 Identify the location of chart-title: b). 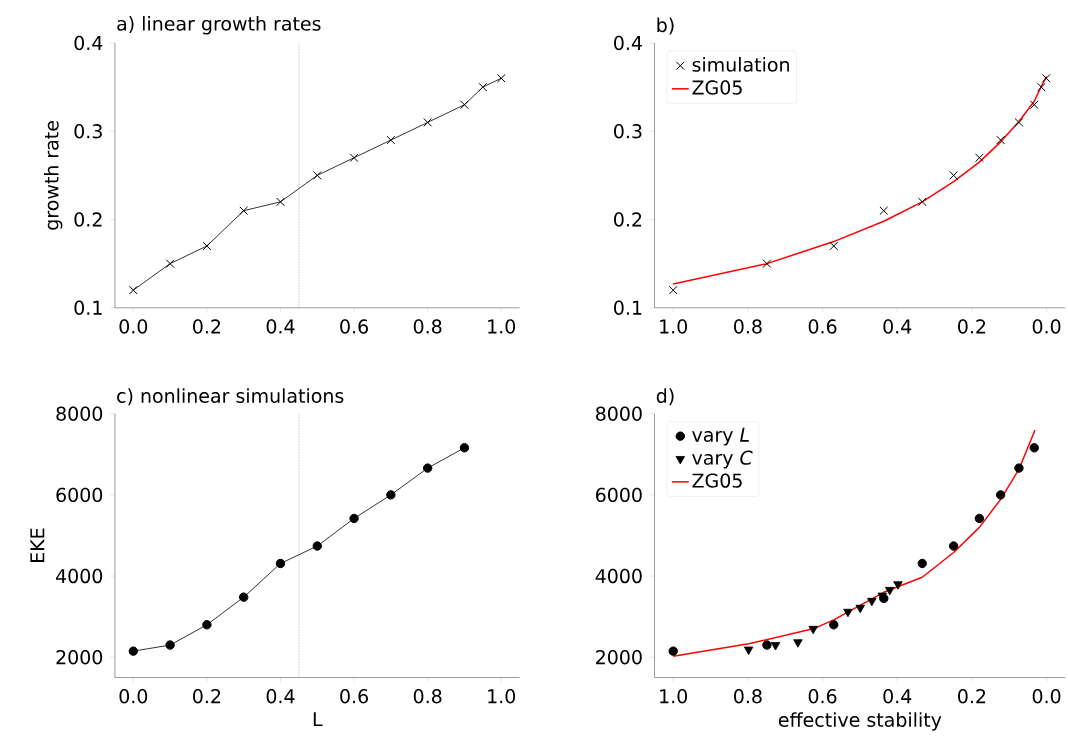
(665, 26).